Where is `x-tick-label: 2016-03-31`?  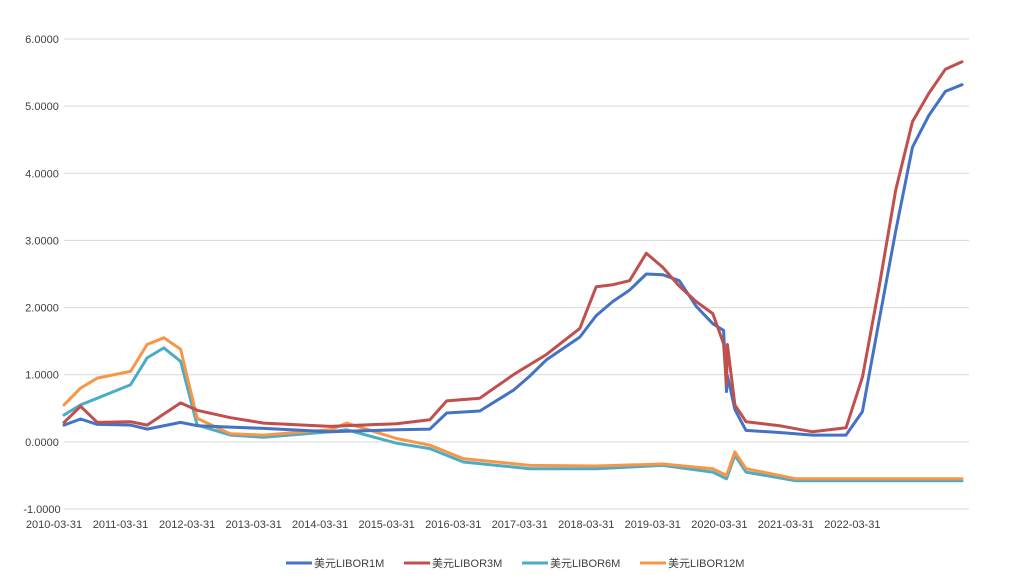
x-tick-label: 2016-03-31 is located at coordinates (453, 525).